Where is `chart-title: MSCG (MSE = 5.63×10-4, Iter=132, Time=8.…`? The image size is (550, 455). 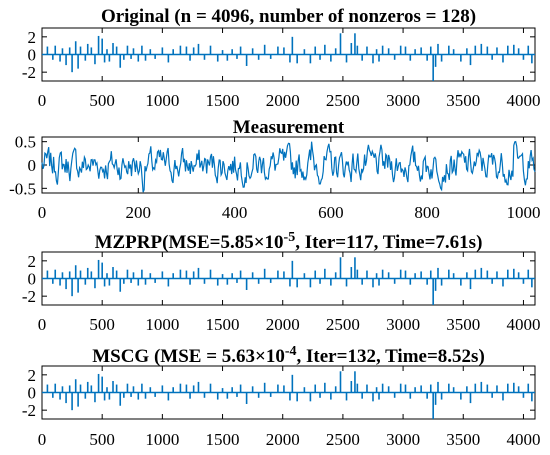 chart-title: MSCG (MSE = 5.63×10-4, Iter=132, Time=8.… is located at coordinates (288, 355).